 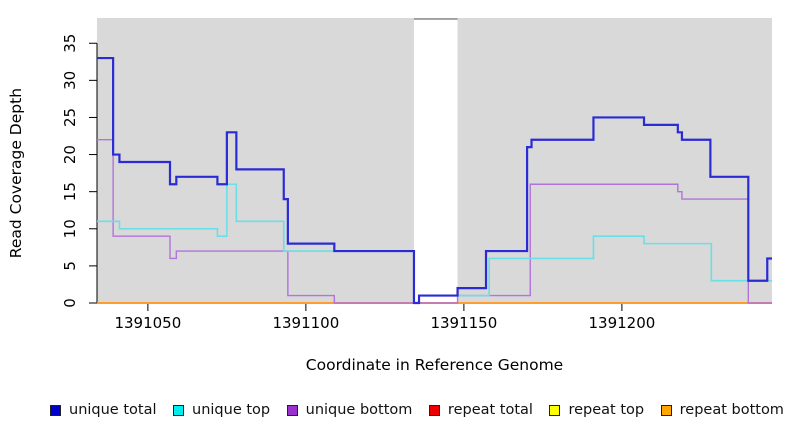 I want to click on legend-item-unique-top: unique top, so click(x=221, y=410).